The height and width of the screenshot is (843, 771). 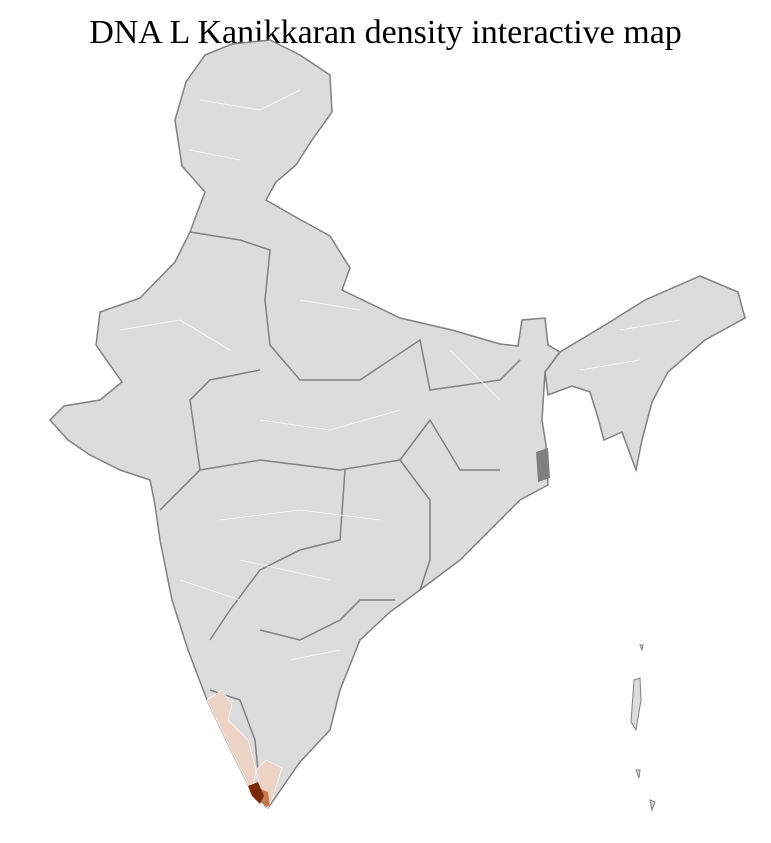 What do you see at coordinates (231, 741) in the screenshot?
I see `kerala-low-density` at bounding box center [231, 741].